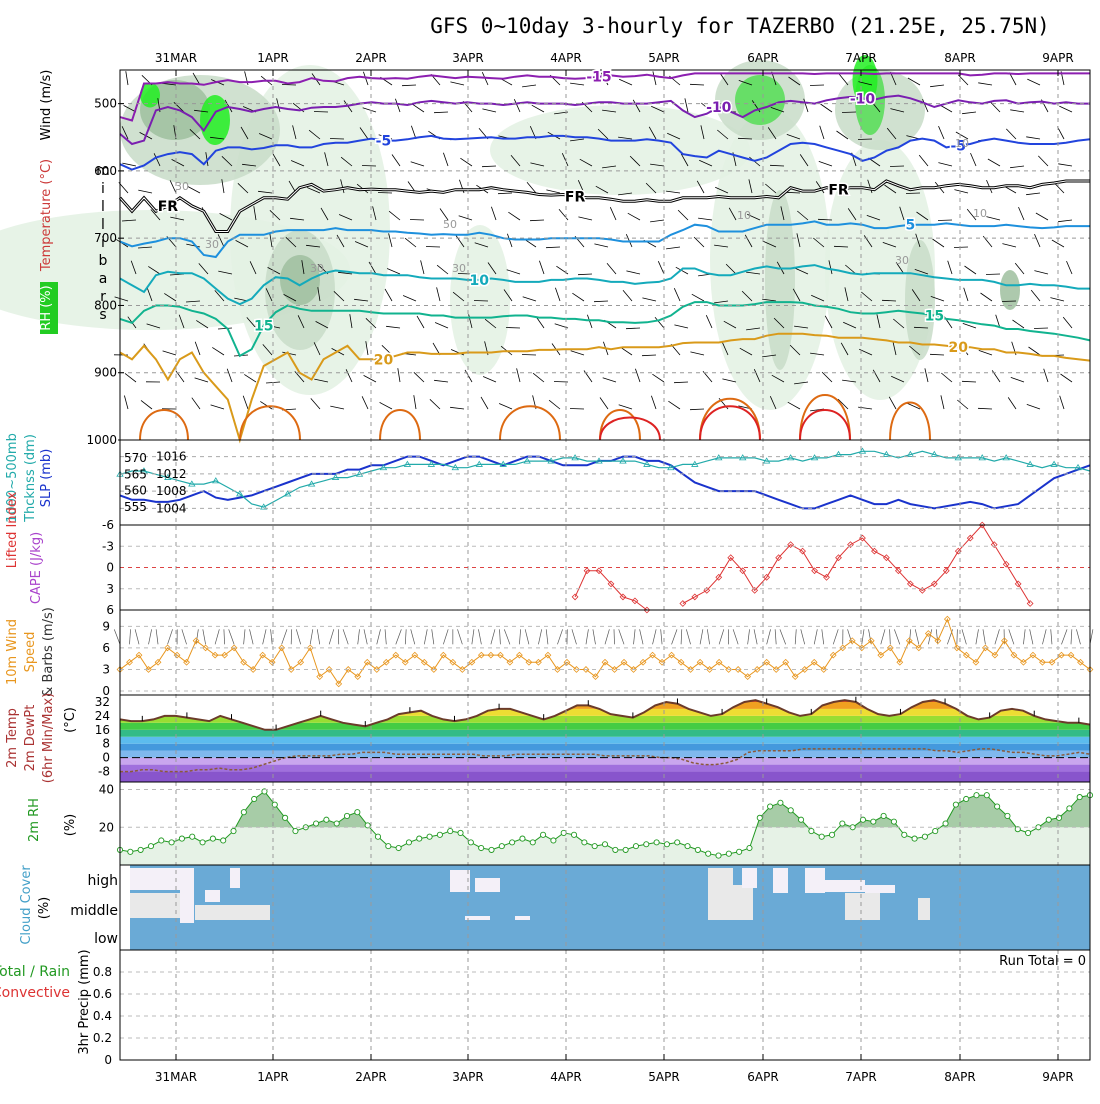 This screenshot has height=1104, width=1100. What do you see at coordinates (450, 224) in the screenshot?
I see `rh-label: 50` at bounding box center [450, 224].